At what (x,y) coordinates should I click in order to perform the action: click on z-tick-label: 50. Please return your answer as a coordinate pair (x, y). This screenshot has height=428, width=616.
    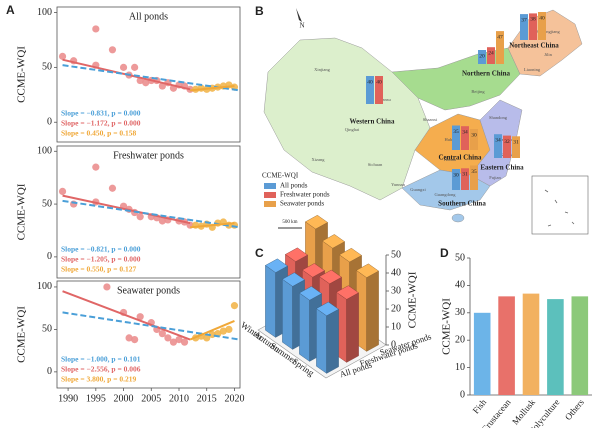
    Looking at the image, I should click on (396, 254).